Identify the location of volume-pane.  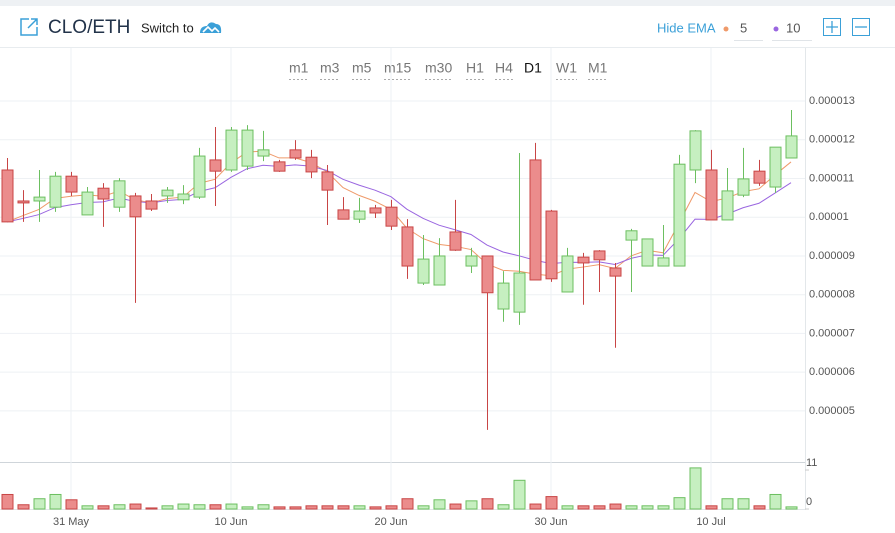
(399, 488).